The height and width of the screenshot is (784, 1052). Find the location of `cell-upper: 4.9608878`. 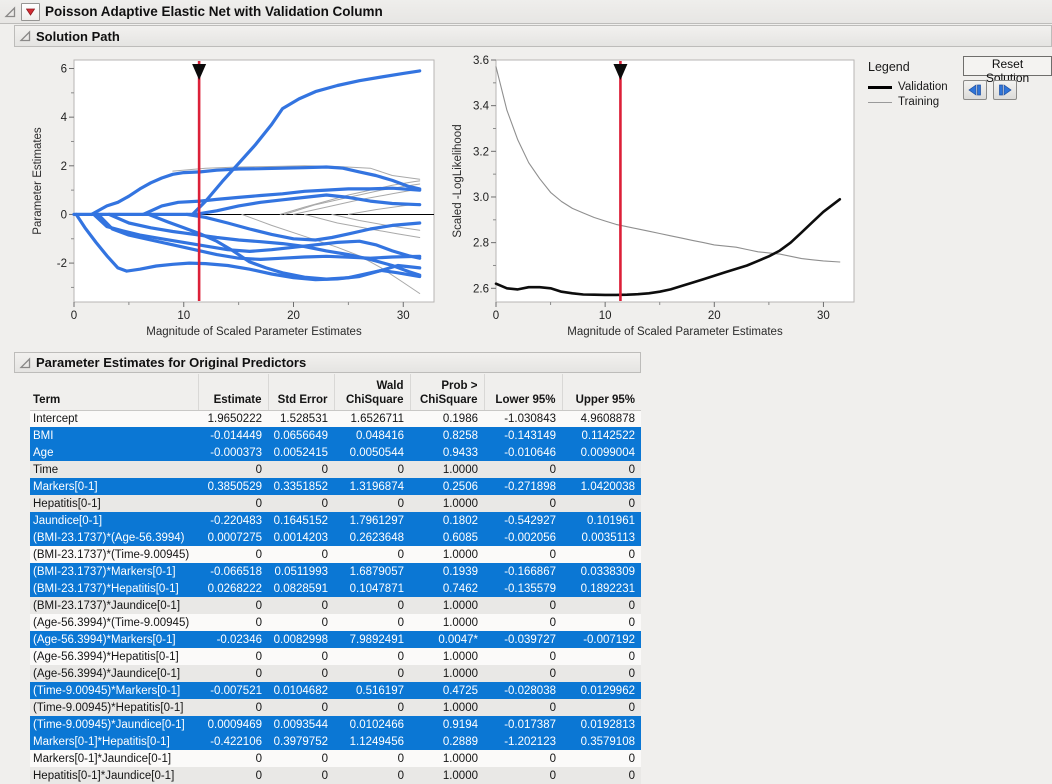

cell-upper: 4.9608878 is located at coordinates (601, 418).